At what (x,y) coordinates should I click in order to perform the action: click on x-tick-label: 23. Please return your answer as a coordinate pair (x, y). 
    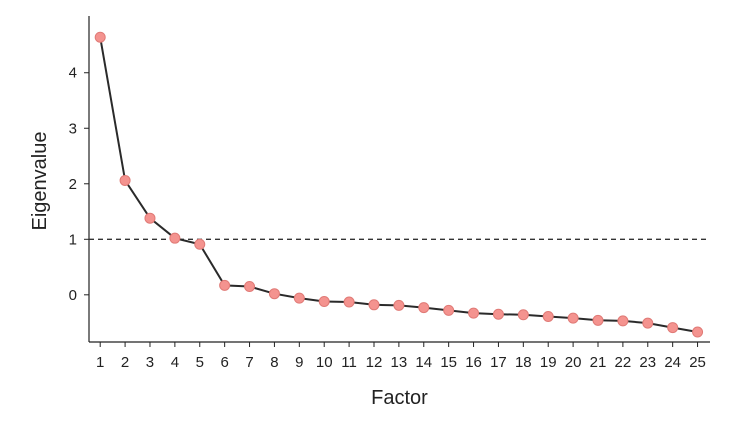
    Looking at the image, I should click on (647, 362).